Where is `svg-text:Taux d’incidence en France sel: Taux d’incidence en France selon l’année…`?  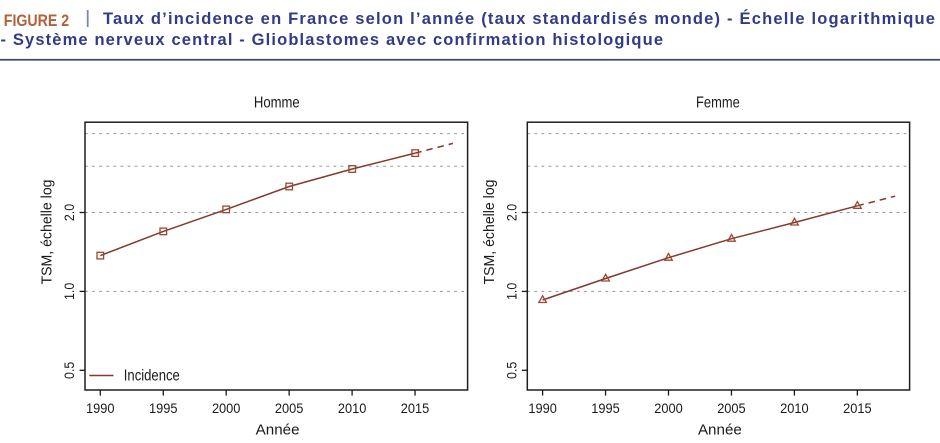 svg-text:Taux d’incidence en France sel: Taux d’incidence en France selon l’année… is located at coordinates (519, 18).